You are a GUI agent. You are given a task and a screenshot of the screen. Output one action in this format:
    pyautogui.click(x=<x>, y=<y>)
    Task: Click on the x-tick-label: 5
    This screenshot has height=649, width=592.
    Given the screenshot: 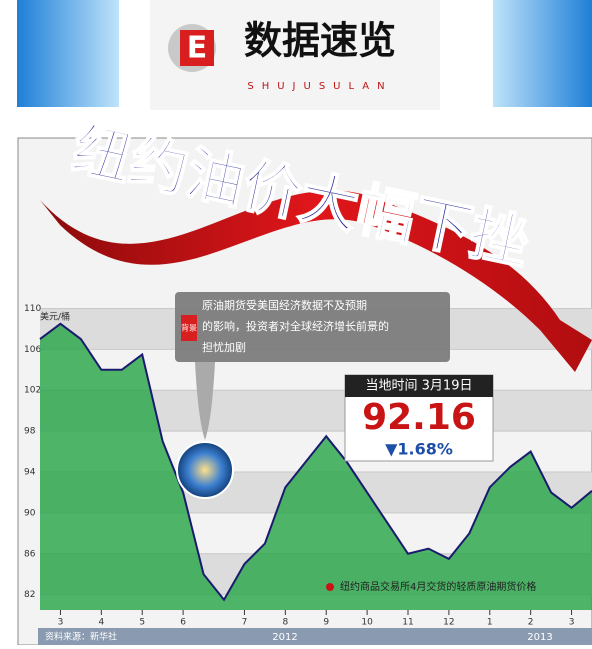 What is the action you would take?
    pyautogui.click(x=142, y=623)
    